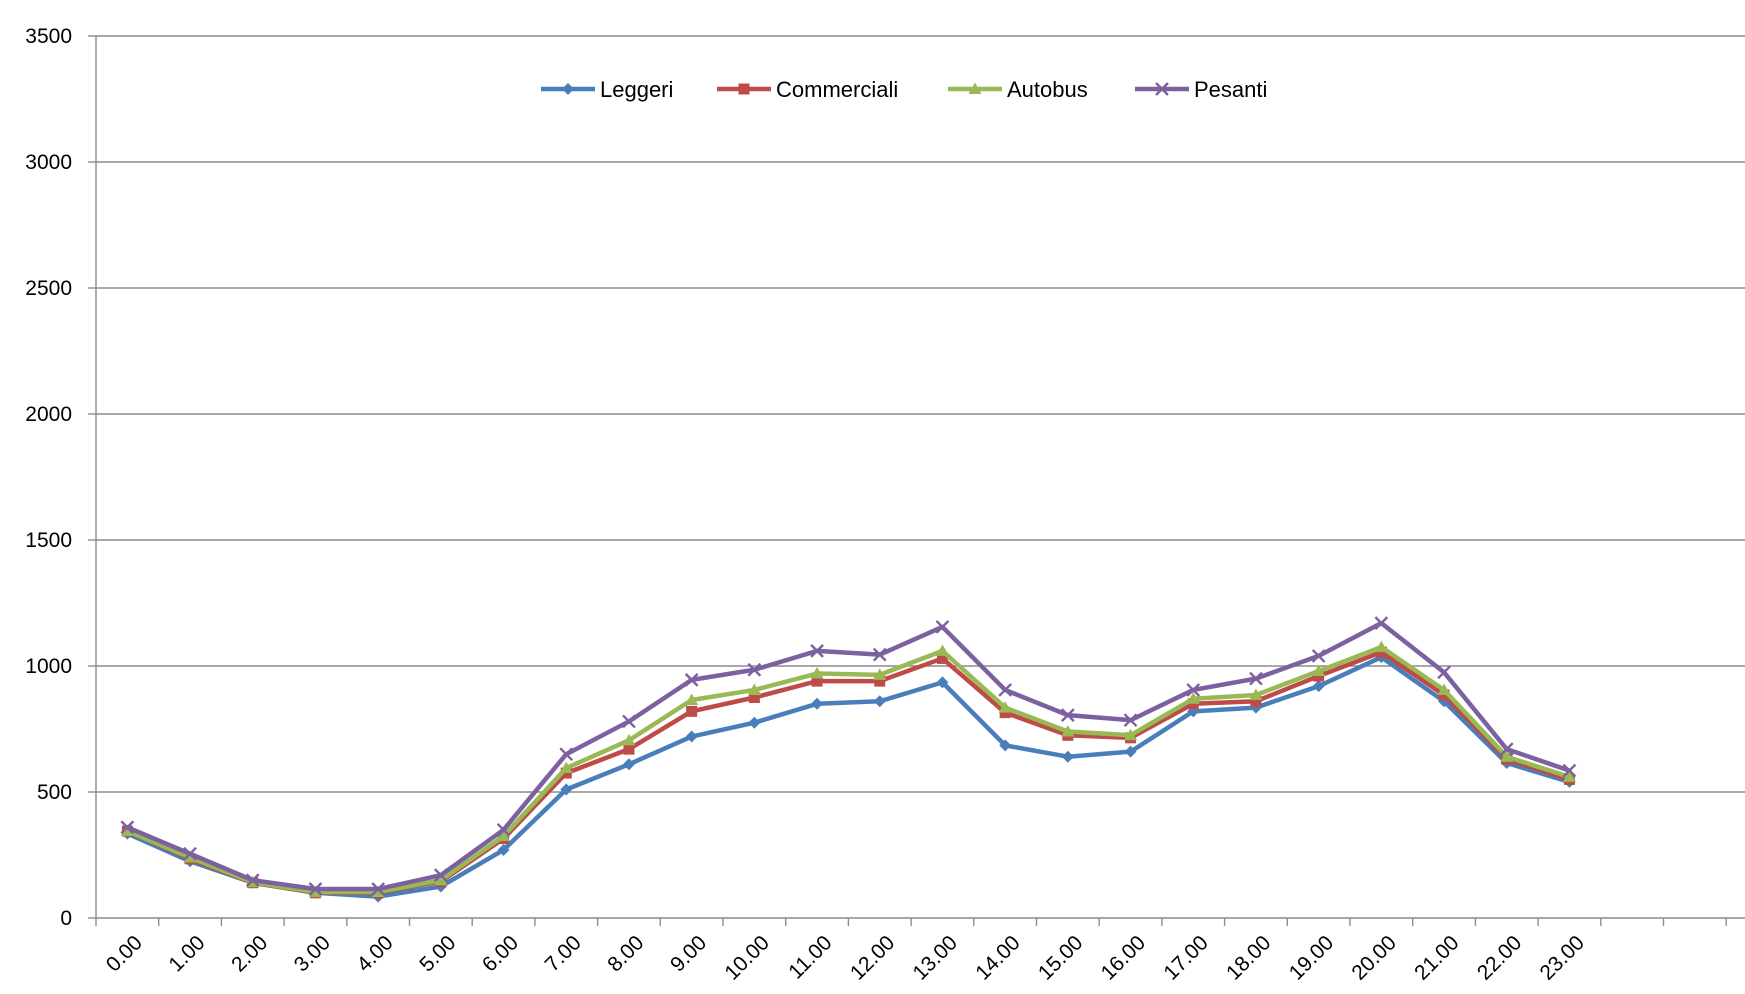 Image resolution: width=1745 pixels, height=994 pixels. I want to click on legend-item-commerciali: Commerciali, so click(807, 89).